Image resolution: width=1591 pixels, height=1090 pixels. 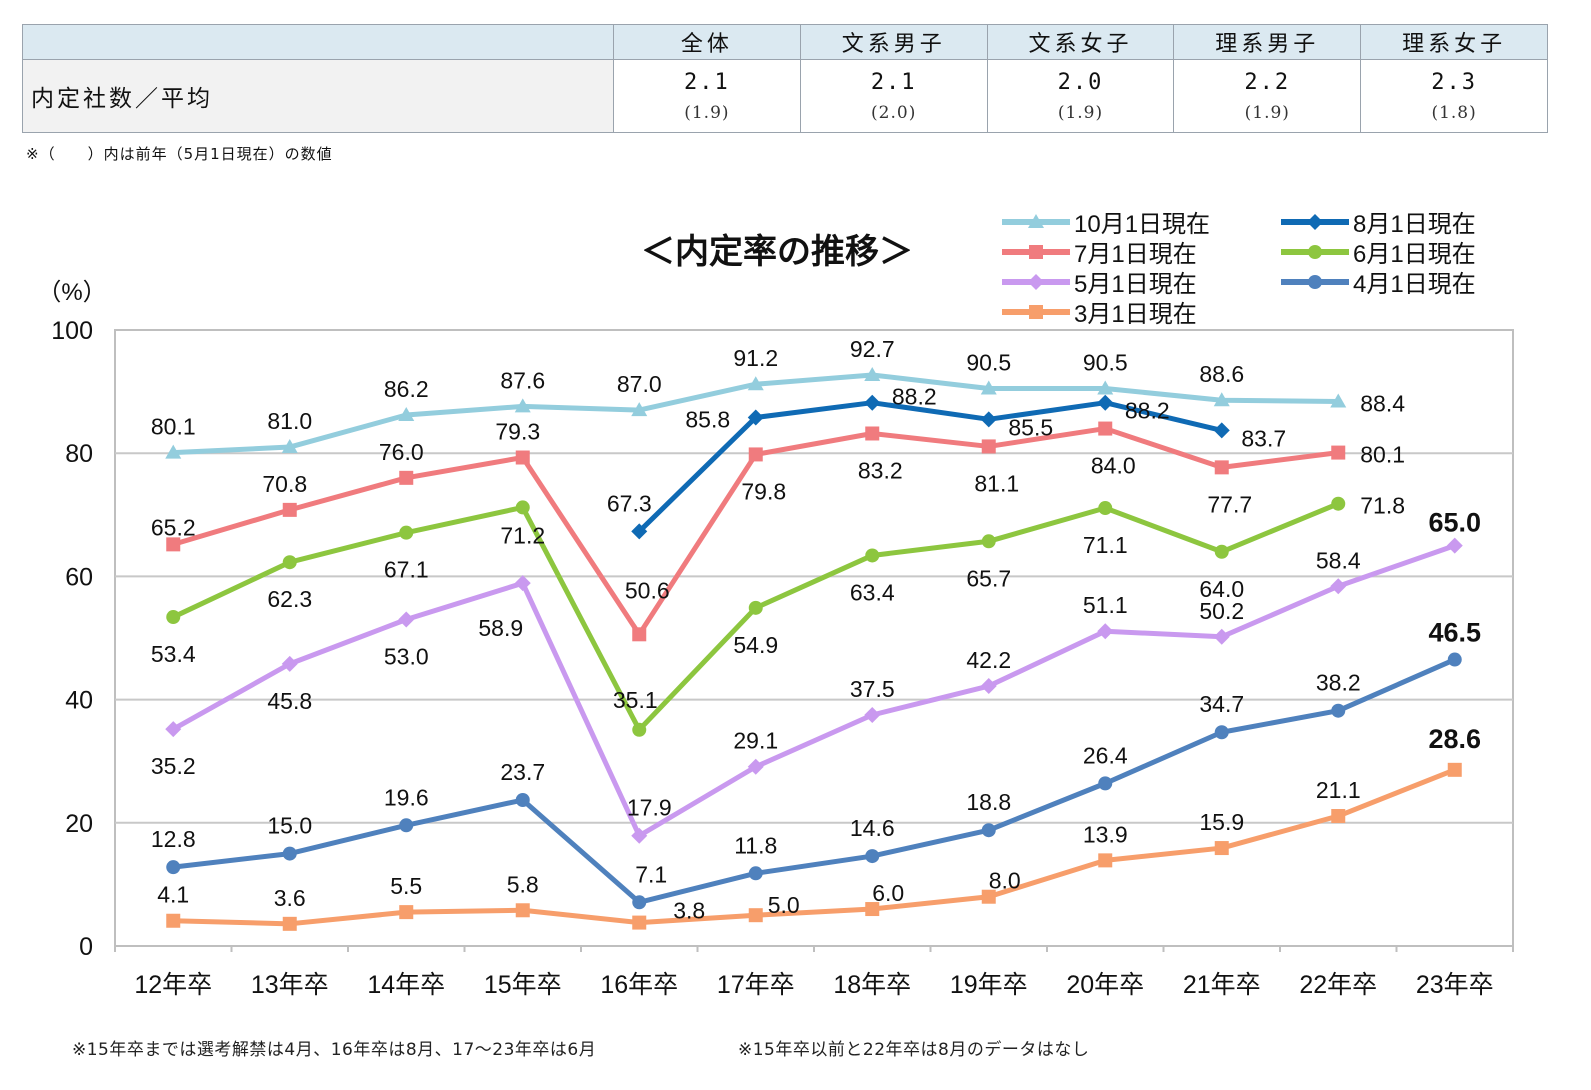 What do you see at coordinates (988, 578) in the screenshot?
I see `data-label-s3-7: 65.7` at bounding box center [988, 578].